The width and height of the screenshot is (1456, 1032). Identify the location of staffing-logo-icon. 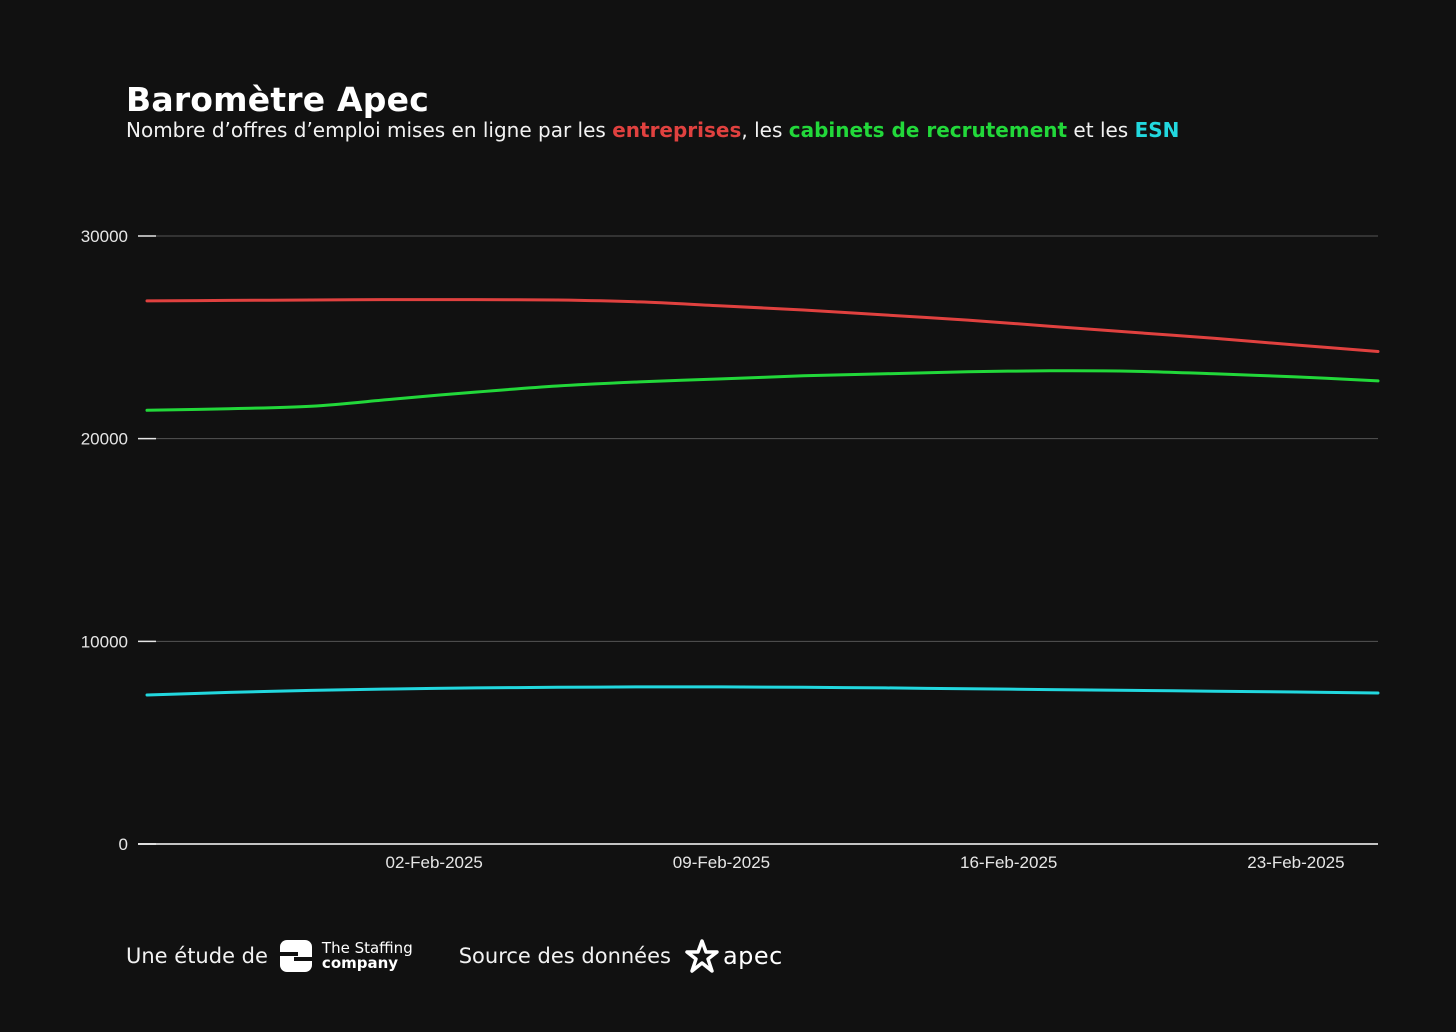
(295, 956).